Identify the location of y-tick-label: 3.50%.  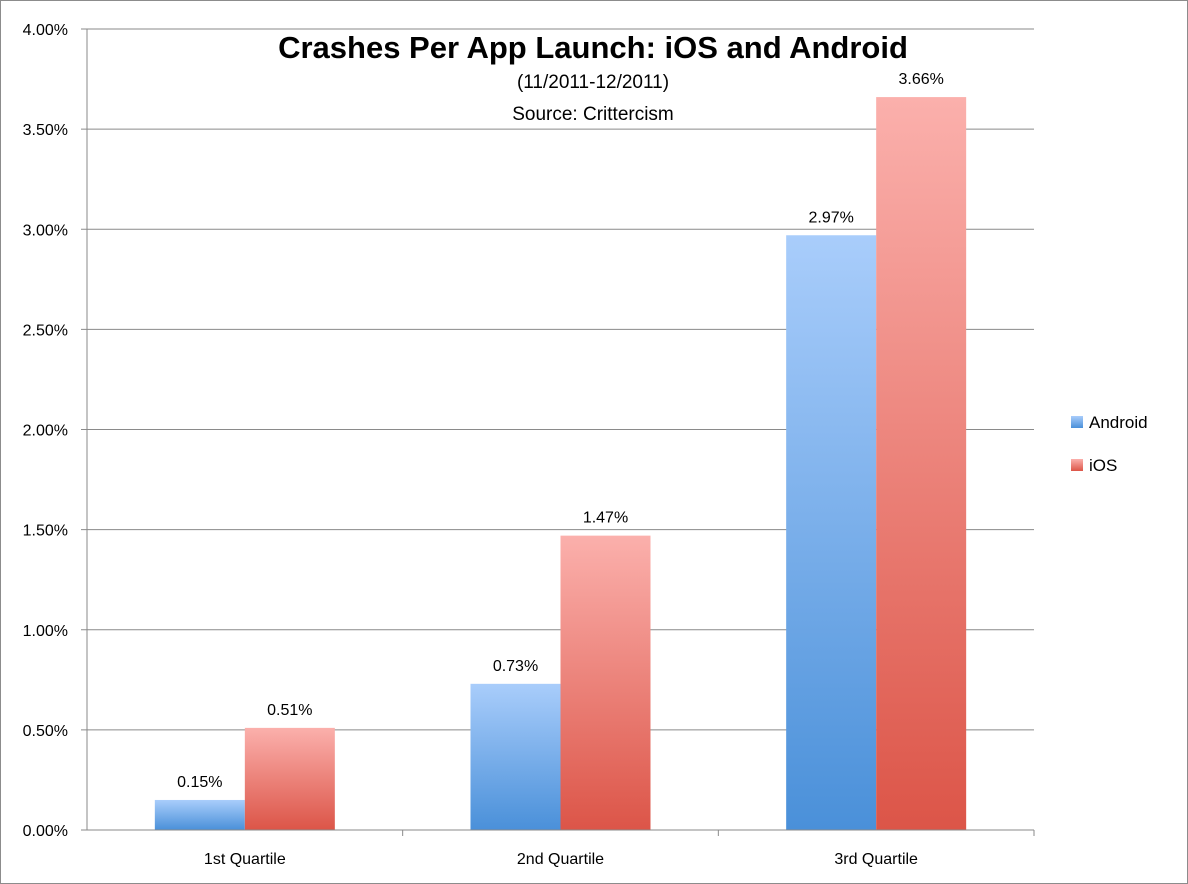
(45, 130).